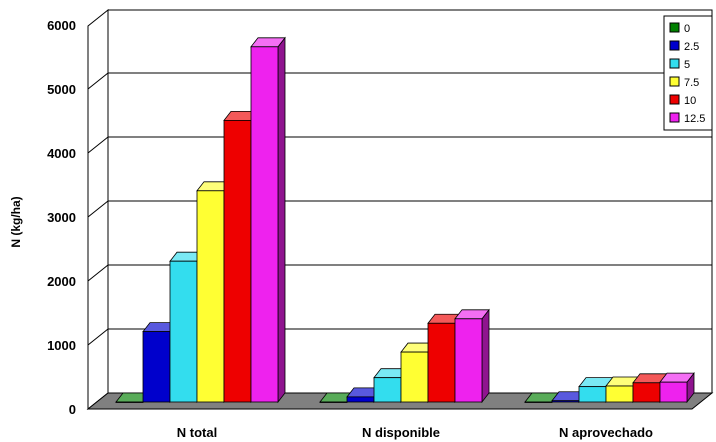  What do you see at coordinates (61, 89) in the screenshot?
I see `y-tick-label: 5000` at bounding box center [61, 89].